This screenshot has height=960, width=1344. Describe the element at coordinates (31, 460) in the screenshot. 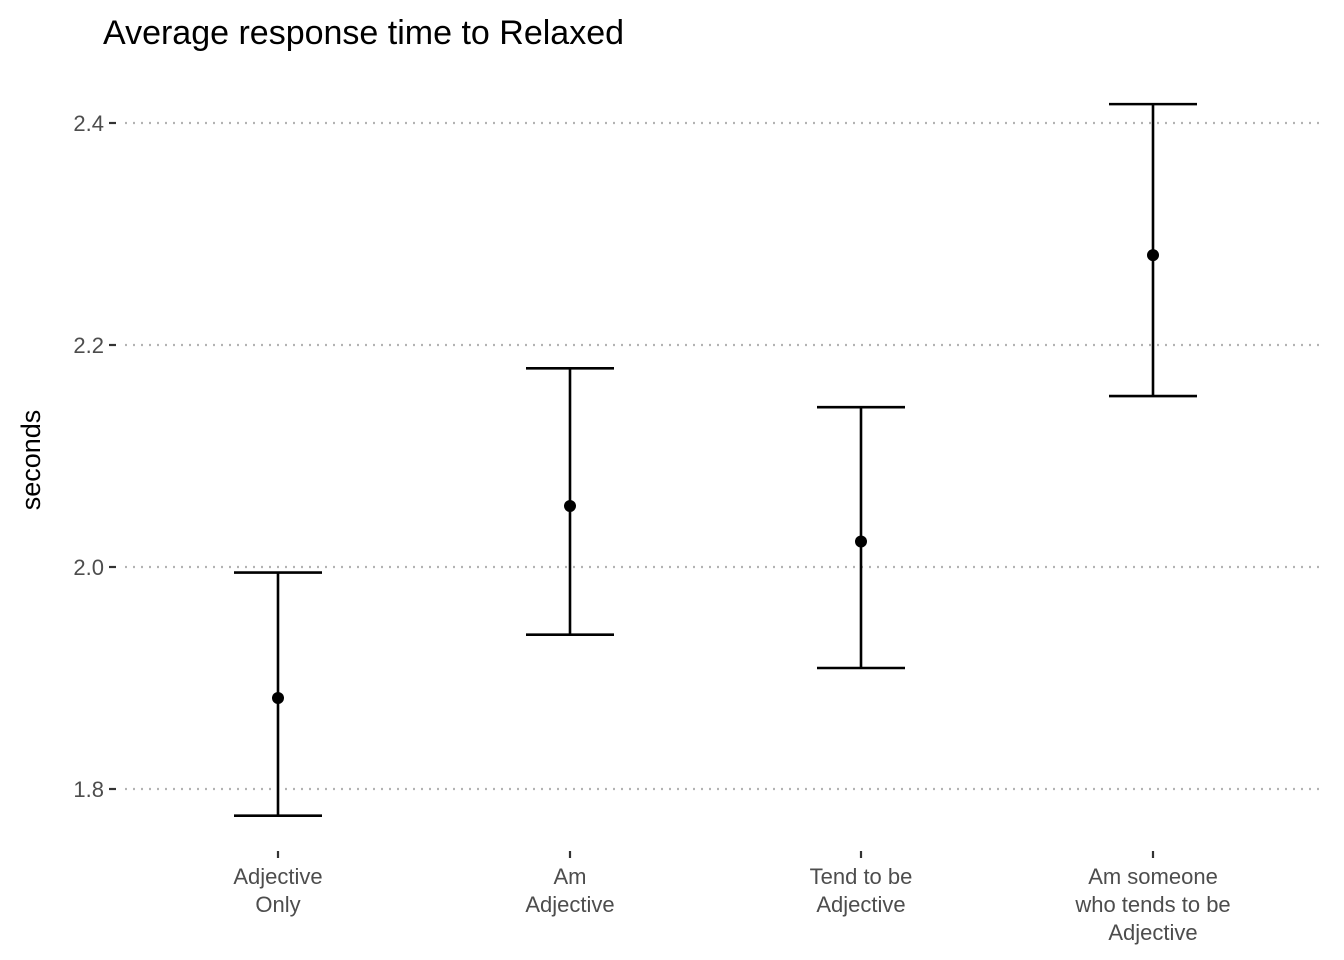

I see `y-axis-label: seconds` at that location.